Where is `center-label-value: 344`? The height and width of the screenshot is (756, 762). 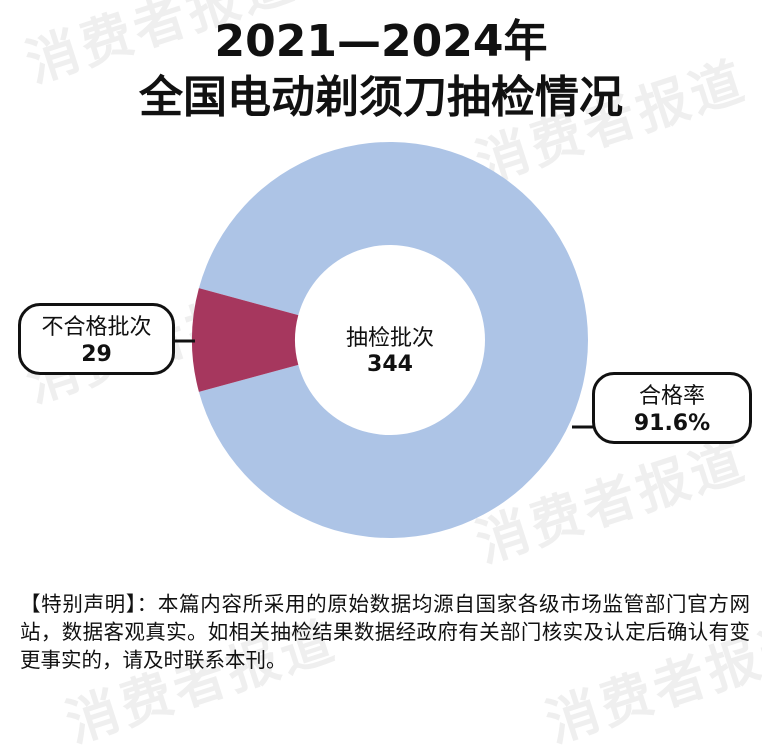 center-label-value: 344 is located at coordinates (390, 364).